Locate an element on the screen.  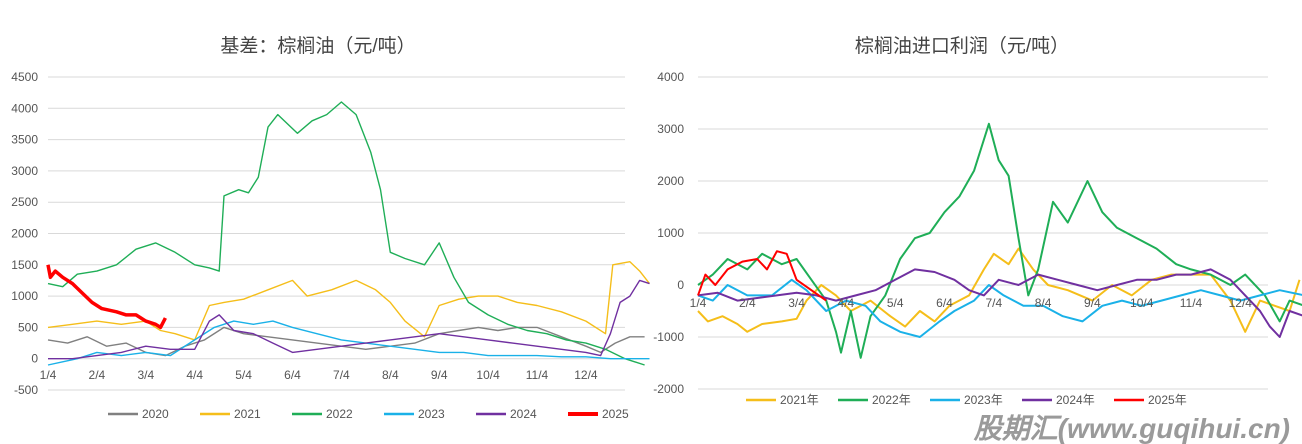
watermark: 股期汇(www.guqihui.cn) is located at coordinates (1131, 428).